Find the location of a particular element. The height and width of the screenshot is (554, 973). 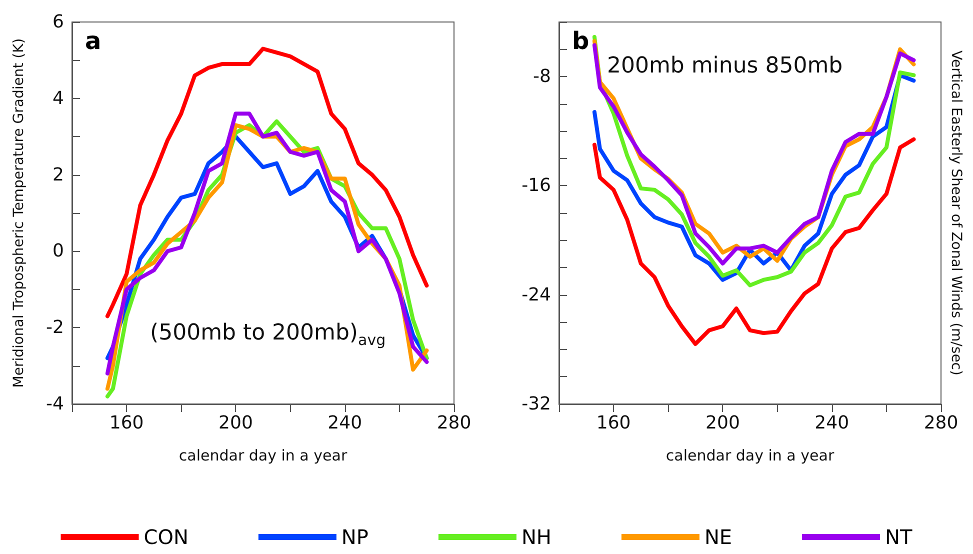

y-tick-label: -24 is located at coordinates (536, 295).